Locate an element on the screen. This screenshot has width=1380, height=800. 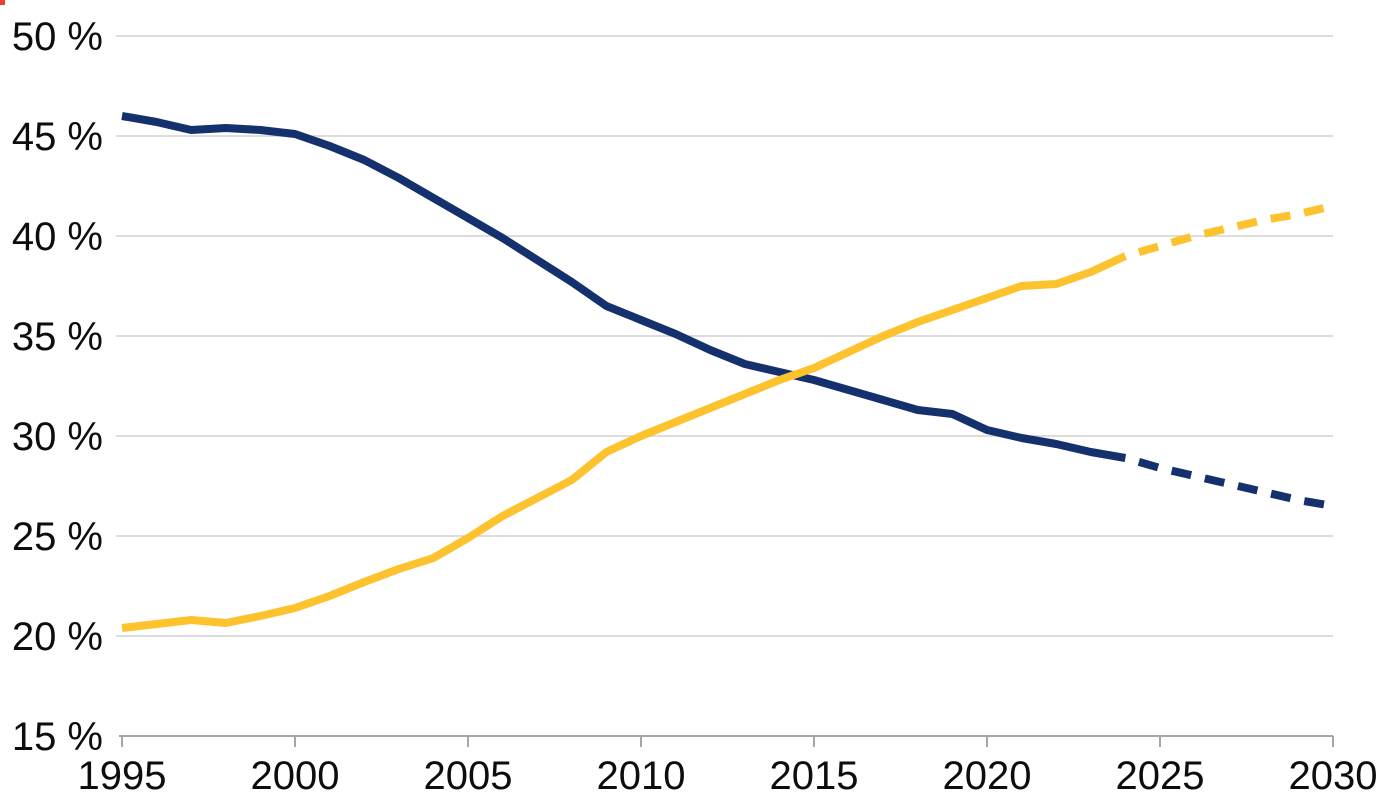
y-axis-label-40: 40 % is located at coordinates (57, 237).